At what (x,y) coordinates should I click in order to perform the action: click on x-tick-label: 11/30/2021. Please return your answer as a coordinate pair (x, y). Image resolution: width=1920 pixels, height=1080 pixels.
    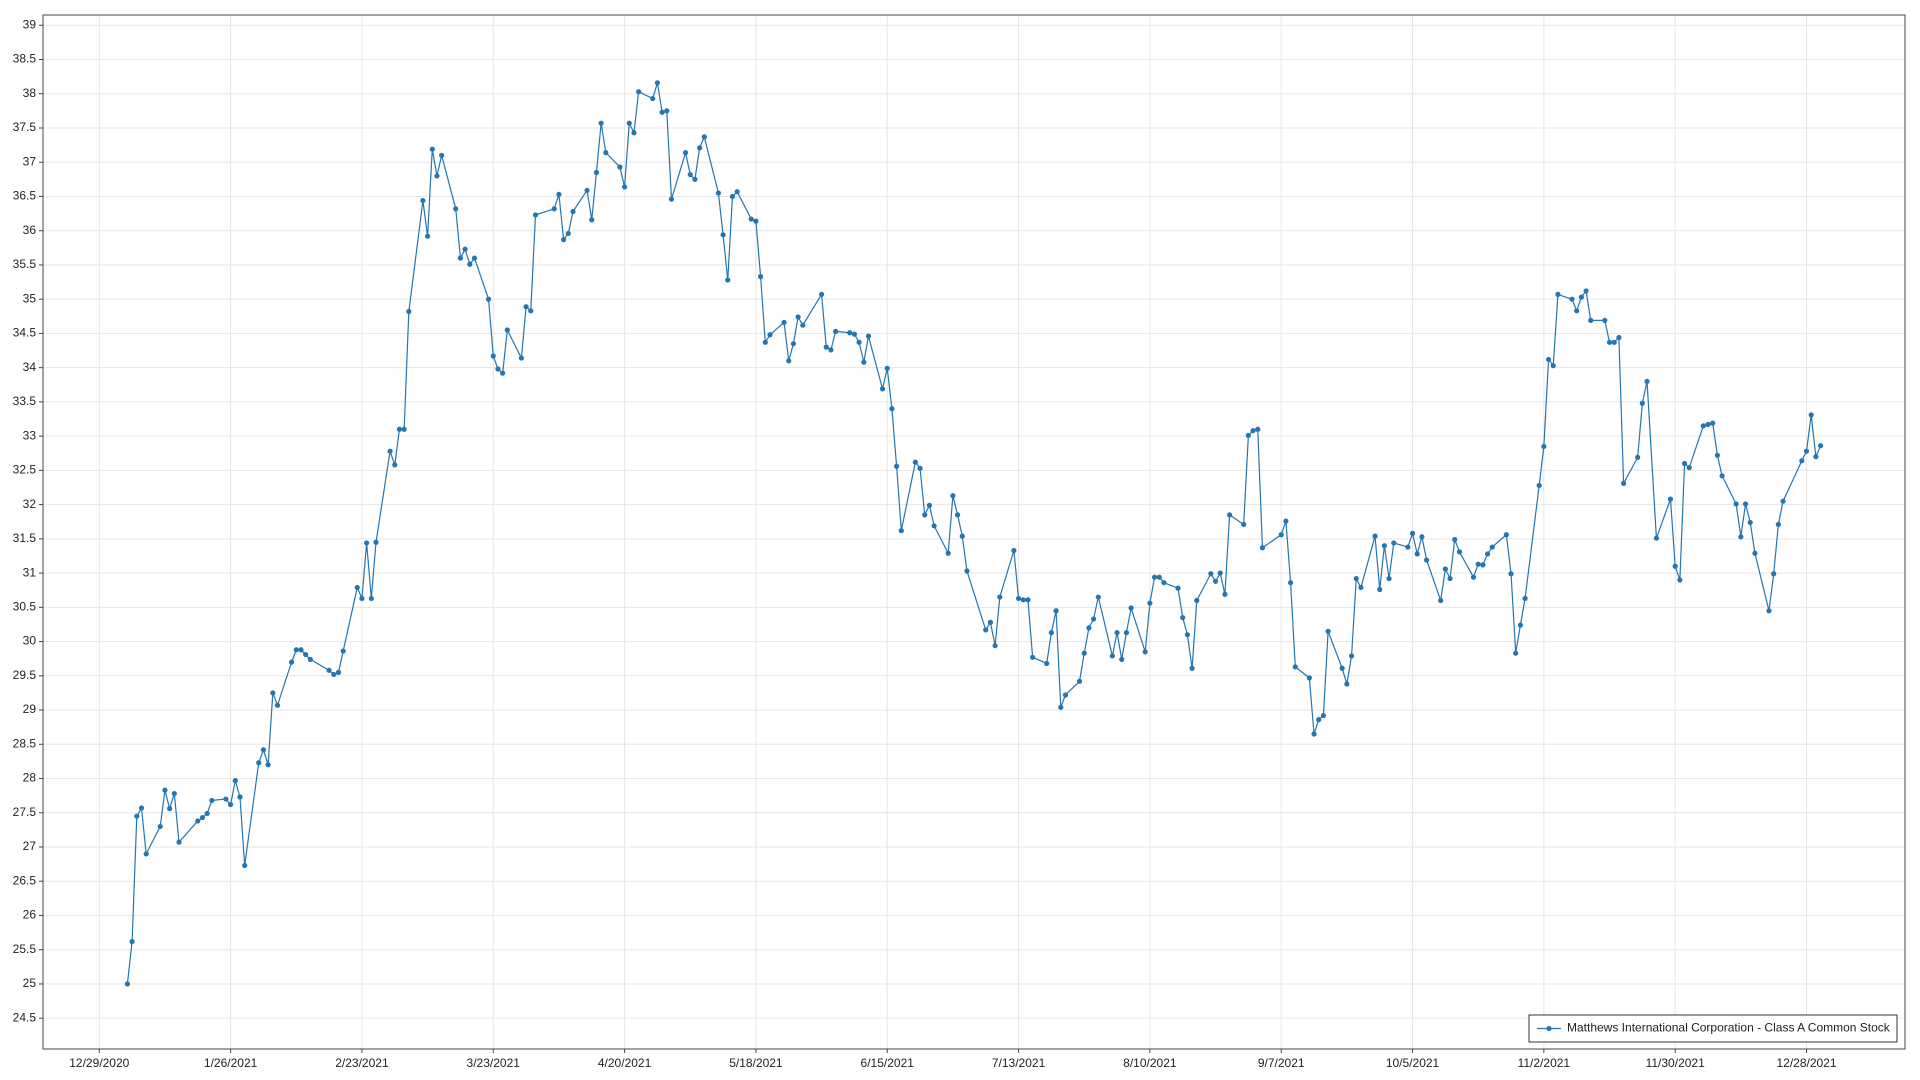
    Looking at the image, I should click on (1675, 1063).